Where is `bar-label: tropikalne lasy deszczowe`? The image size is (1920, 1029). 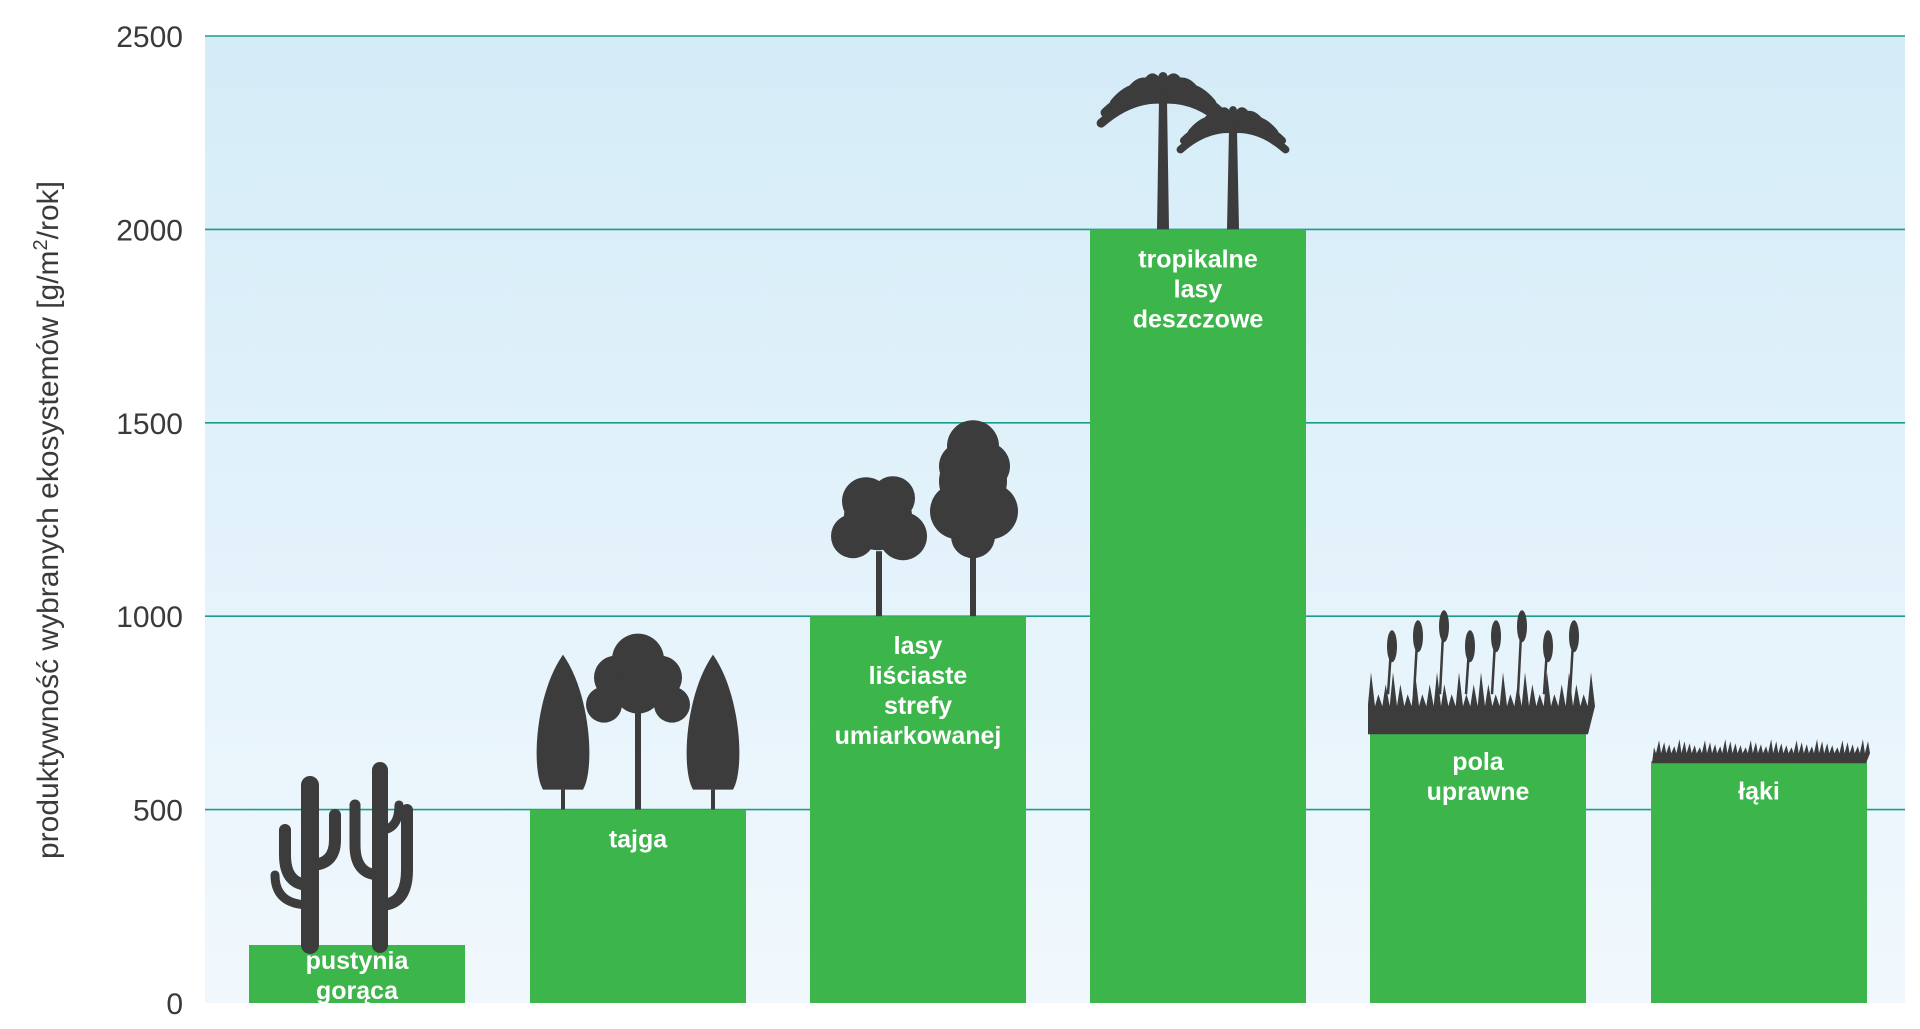 bar-label: tropikalne lasy deszczowe is located at coordinates (1198, 289).